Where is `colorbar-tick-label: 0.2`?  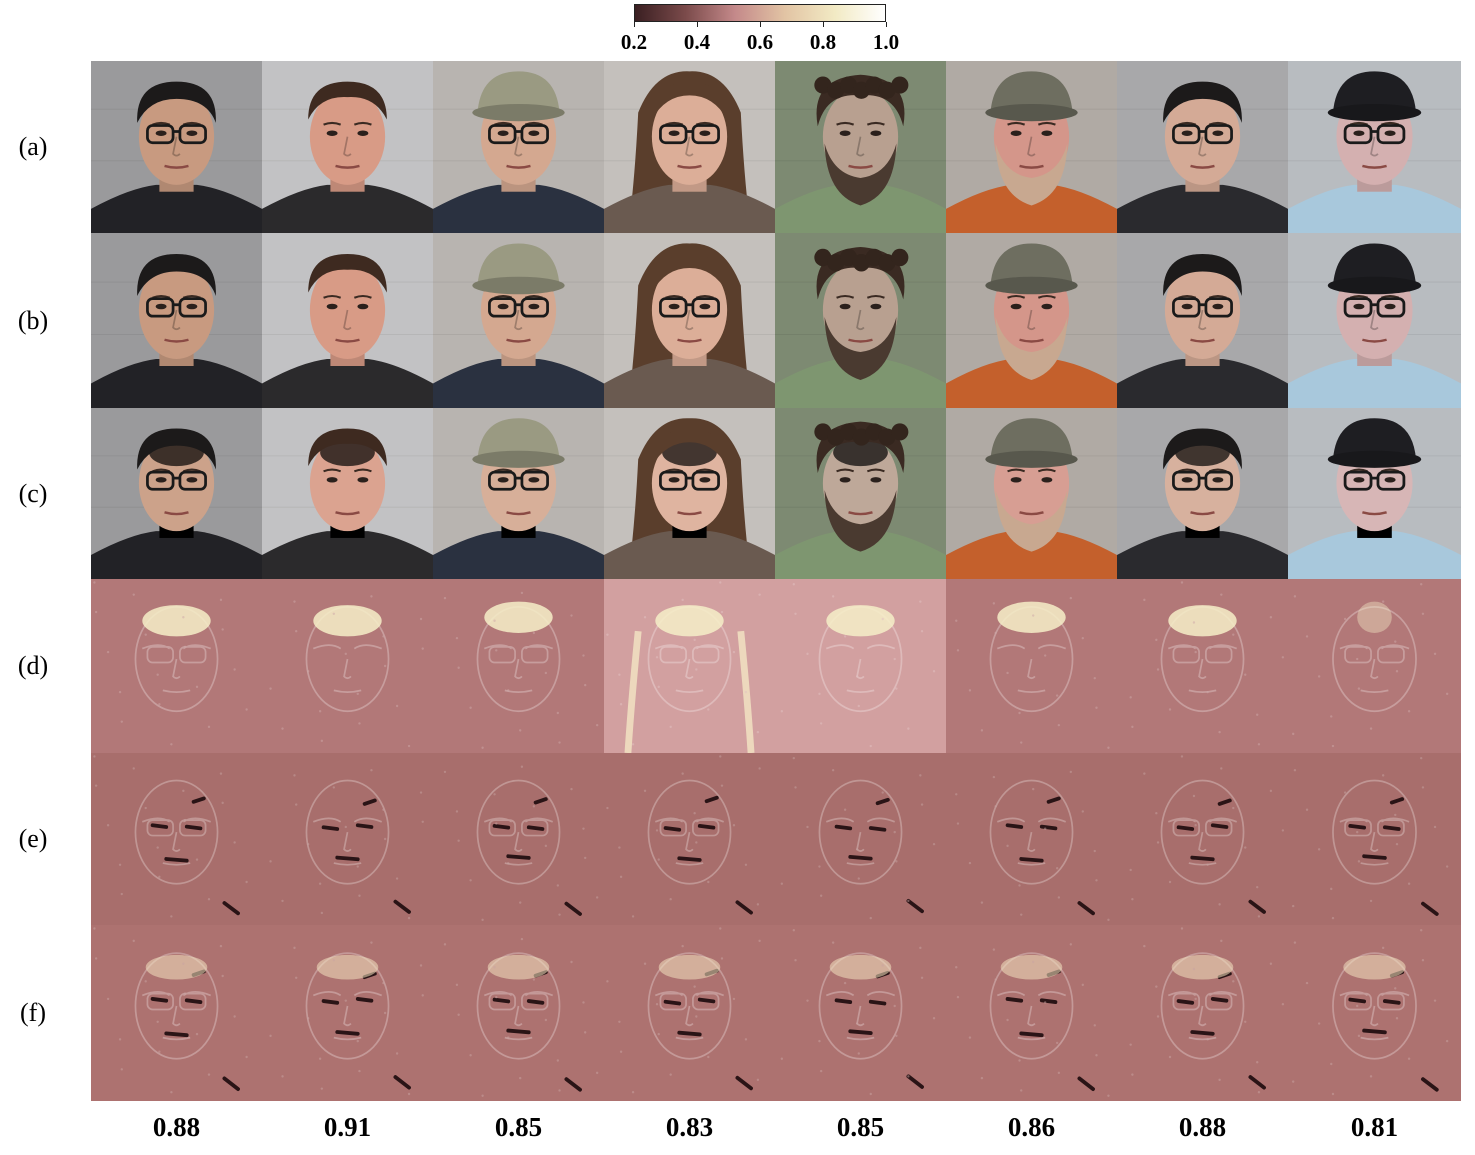
colorbar-tick-label: 0.2 is located at coordinates (634, 42).